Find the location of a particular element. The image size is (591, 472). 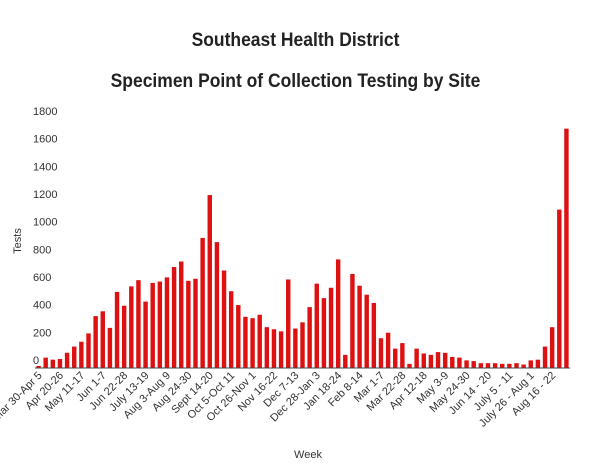

y-tick-label: 1800 is located at coordinates (45, 112).